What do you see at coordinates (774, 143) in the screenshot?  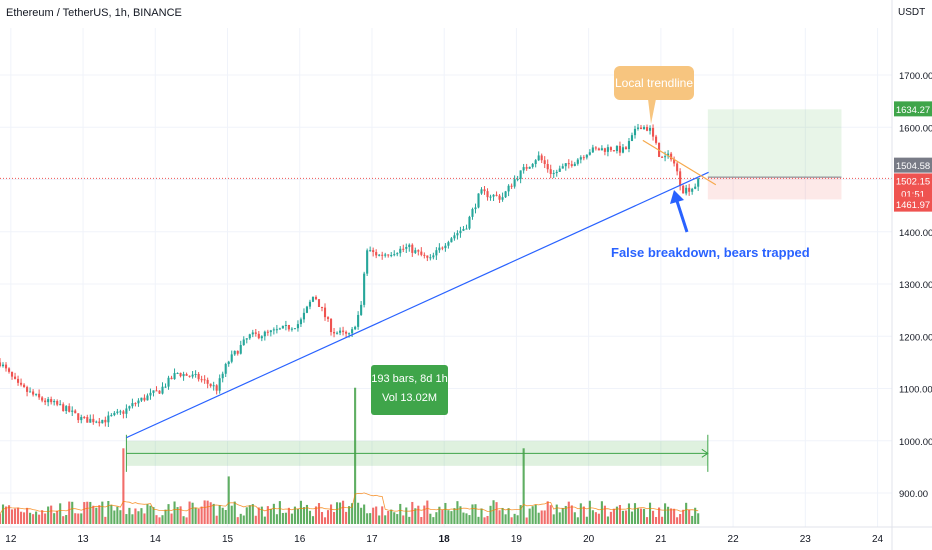 I see `profit-zone` at bounding box center [774, 143].